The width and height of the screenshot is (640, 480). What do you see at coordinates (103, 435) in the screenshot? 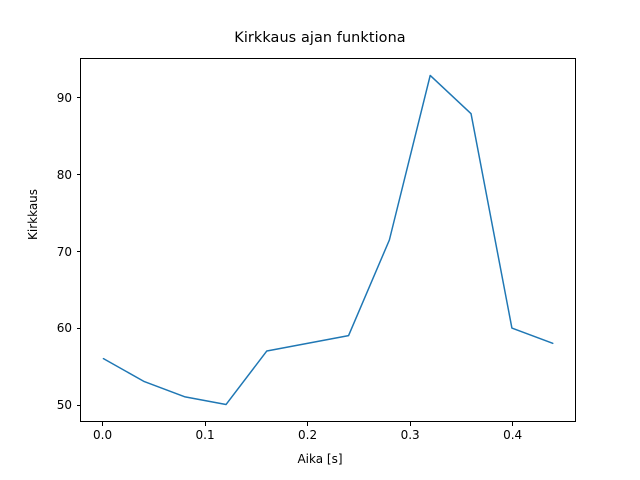
I see `x-tick-label: 0.0` at bounding box center [103, 435].